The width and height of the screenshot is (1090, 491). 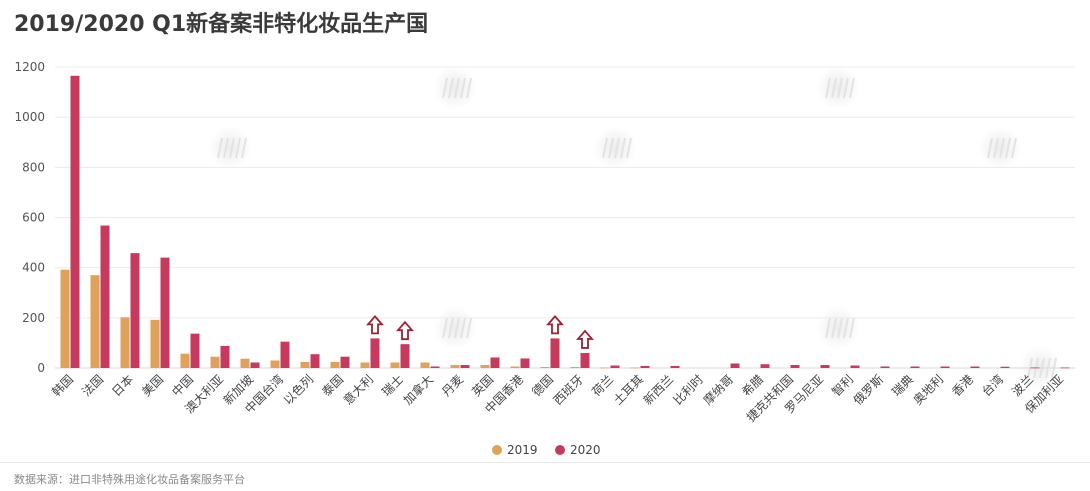 What do you see at coordinates (425, 365) in the screenshot?
I see `bar-2019-加拿大` at bounding box center [425, 365].